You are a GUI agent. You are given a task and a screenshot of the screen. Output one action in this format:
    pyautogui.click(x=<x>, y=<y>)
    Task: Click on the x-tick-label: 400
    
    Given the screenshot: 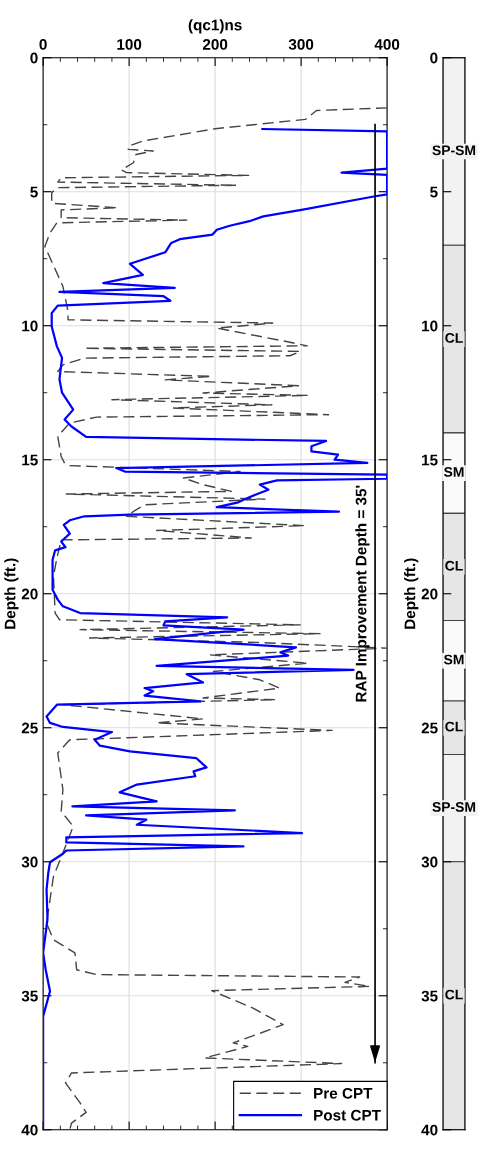 What is the action you would take?
    pyautogui.click(x=387, y=44)
    